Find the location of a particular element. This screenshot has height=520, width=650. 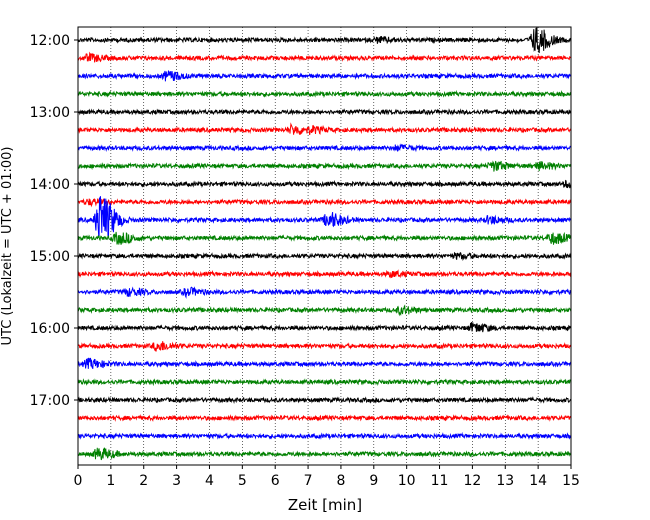

x-tick-label: 15 is located at coordinates (571, 481).